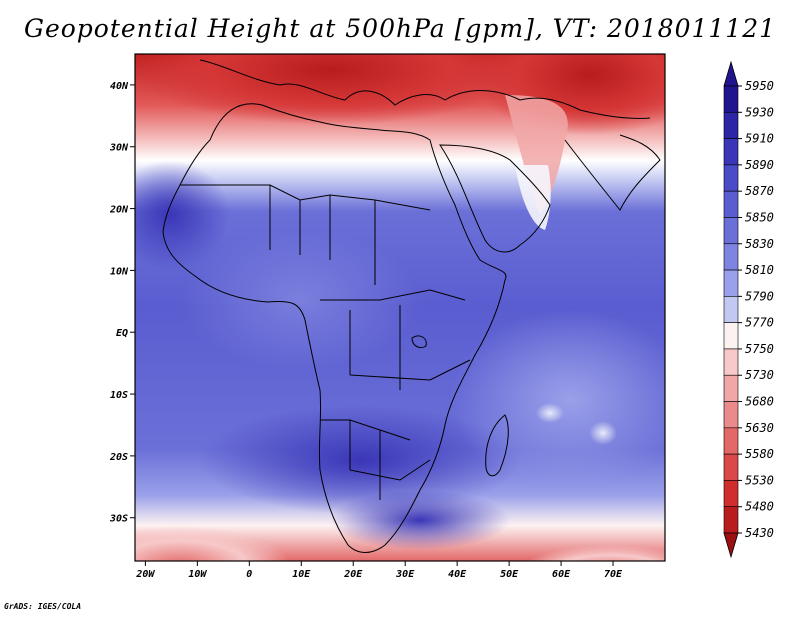  What do you see at coordinates (509, 574) in the screenshot?
I see `lon-tick-label: 50E` at bounding box center [509, 574].